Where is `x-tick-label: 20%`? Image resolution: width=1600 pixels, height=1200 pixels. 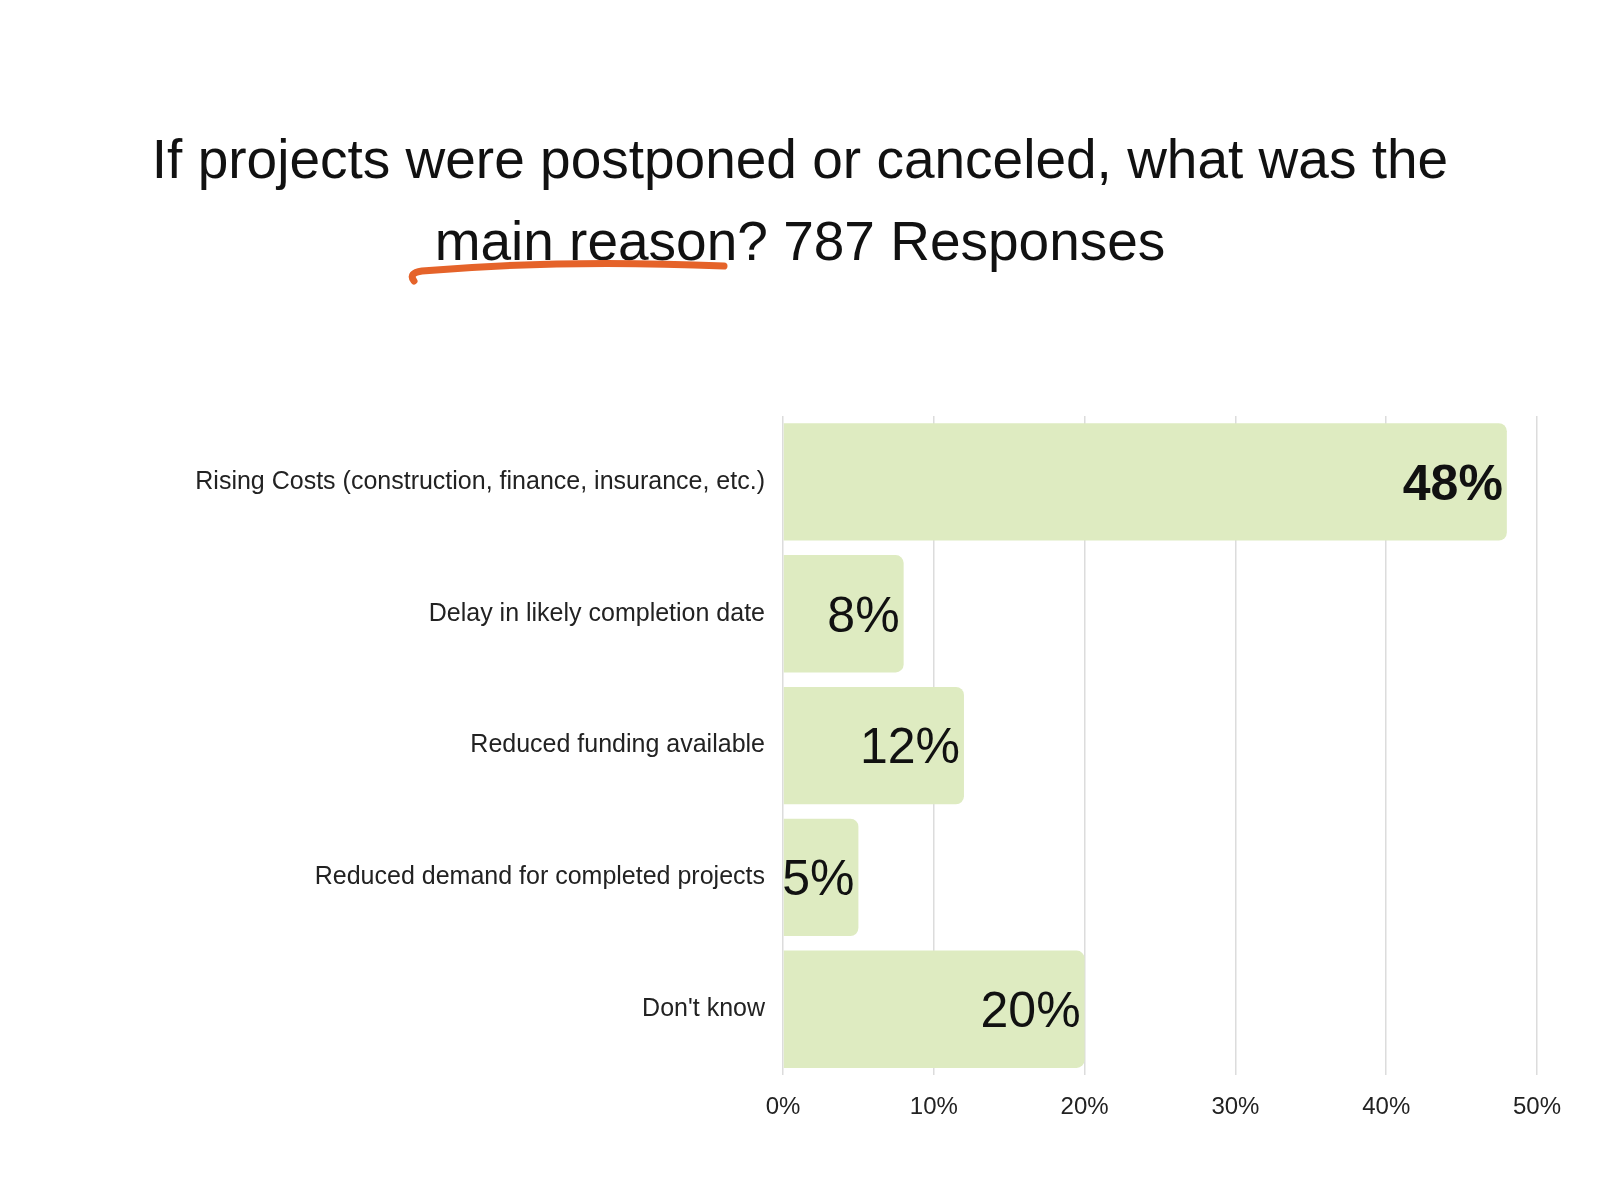 x-tick-label: 20% is located at coordinates (1084, 1106).